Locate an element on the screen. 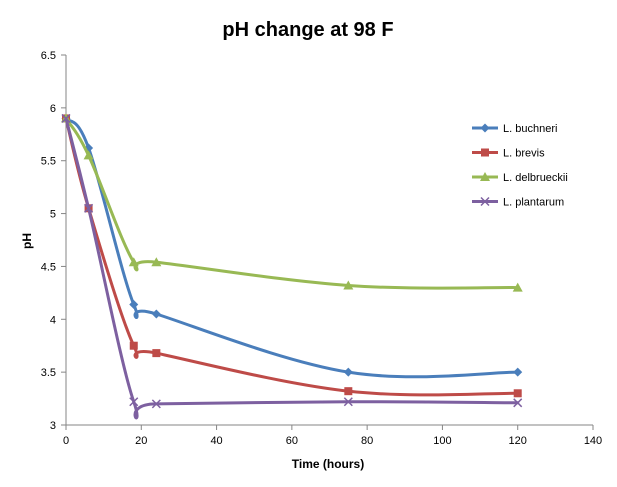 Image resolution: width=617 pixels, height=487 pixels. x-tick-label: 120 is located at coordinates (518, 441).